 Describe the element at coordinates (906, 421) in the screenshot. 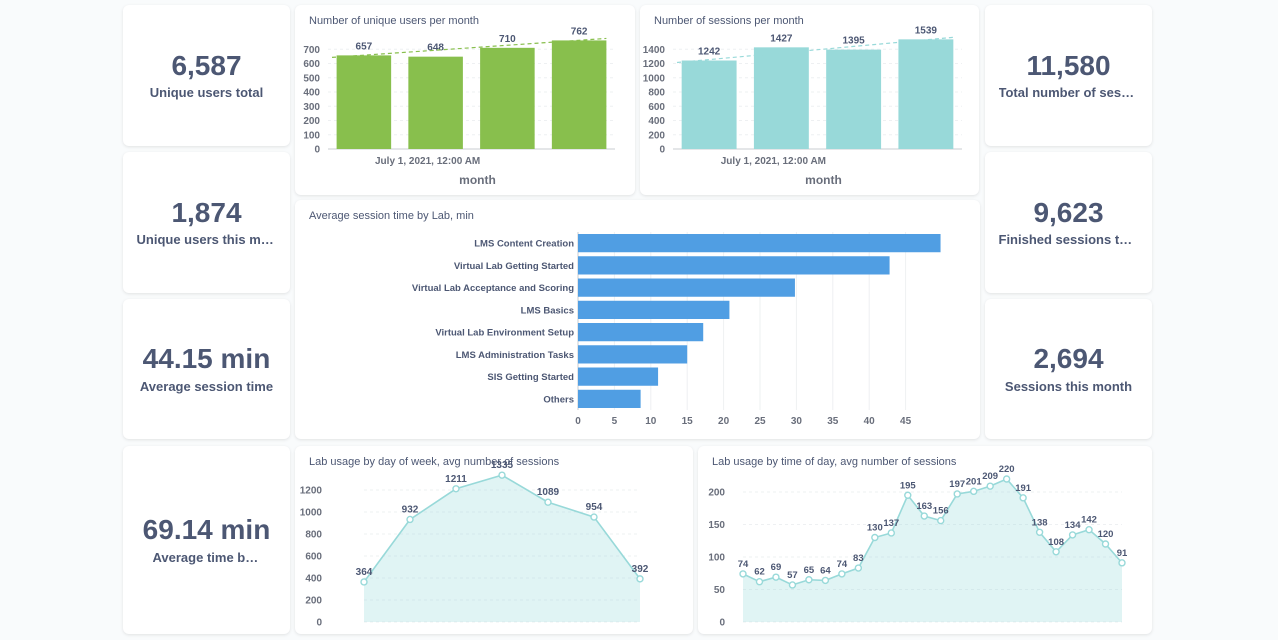

I see `x-tick-label: 45` at that location.